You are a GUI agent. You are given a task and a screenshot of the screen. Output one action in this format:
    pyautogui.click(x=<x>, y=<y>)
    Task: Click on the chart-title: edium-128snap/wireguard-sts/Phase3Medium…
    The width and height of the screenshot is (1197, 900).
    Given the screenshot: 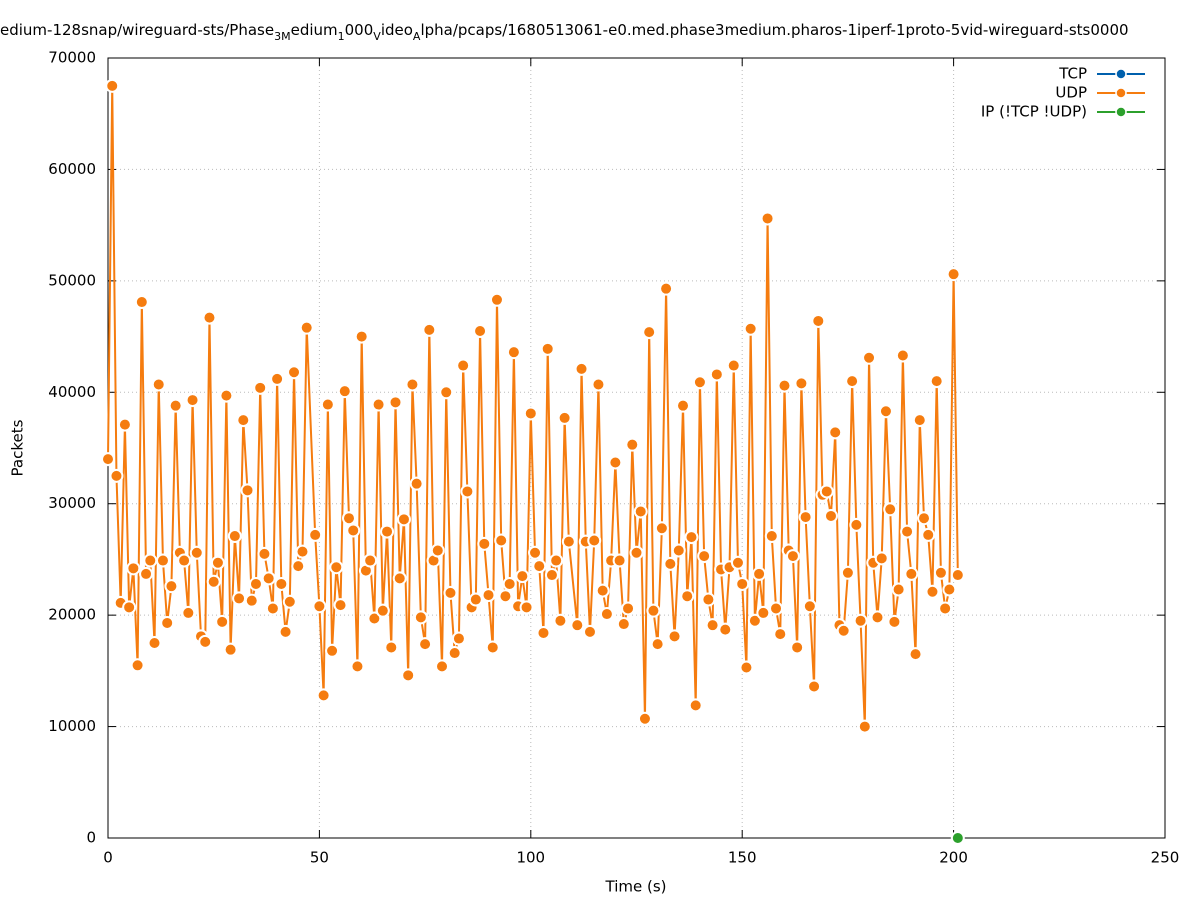 What is the action you would take?
    pyautogui.click(x=564, y=32)
    